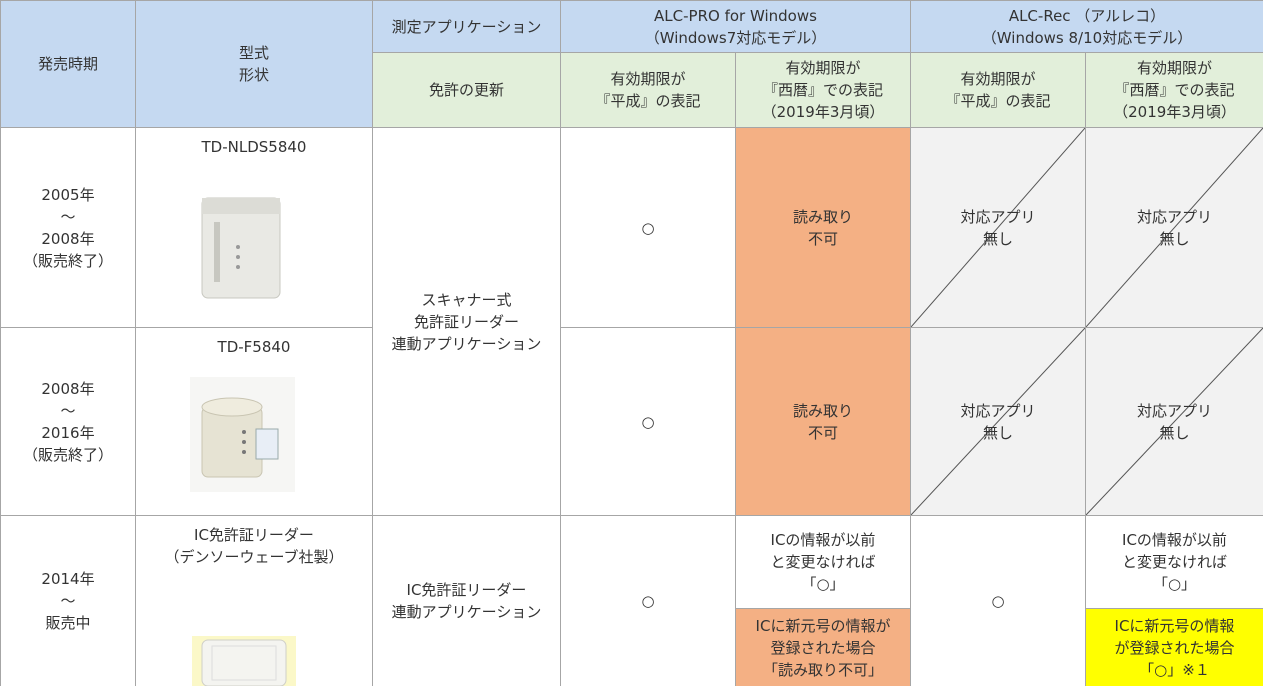 The height and width of the screenshot is (686, 1263). Describe the element at coordinates (254, 546) in the screenshot. I see `model-cell-text: IC免許証リーダー （デンソーウェーブ社製）` at that location.